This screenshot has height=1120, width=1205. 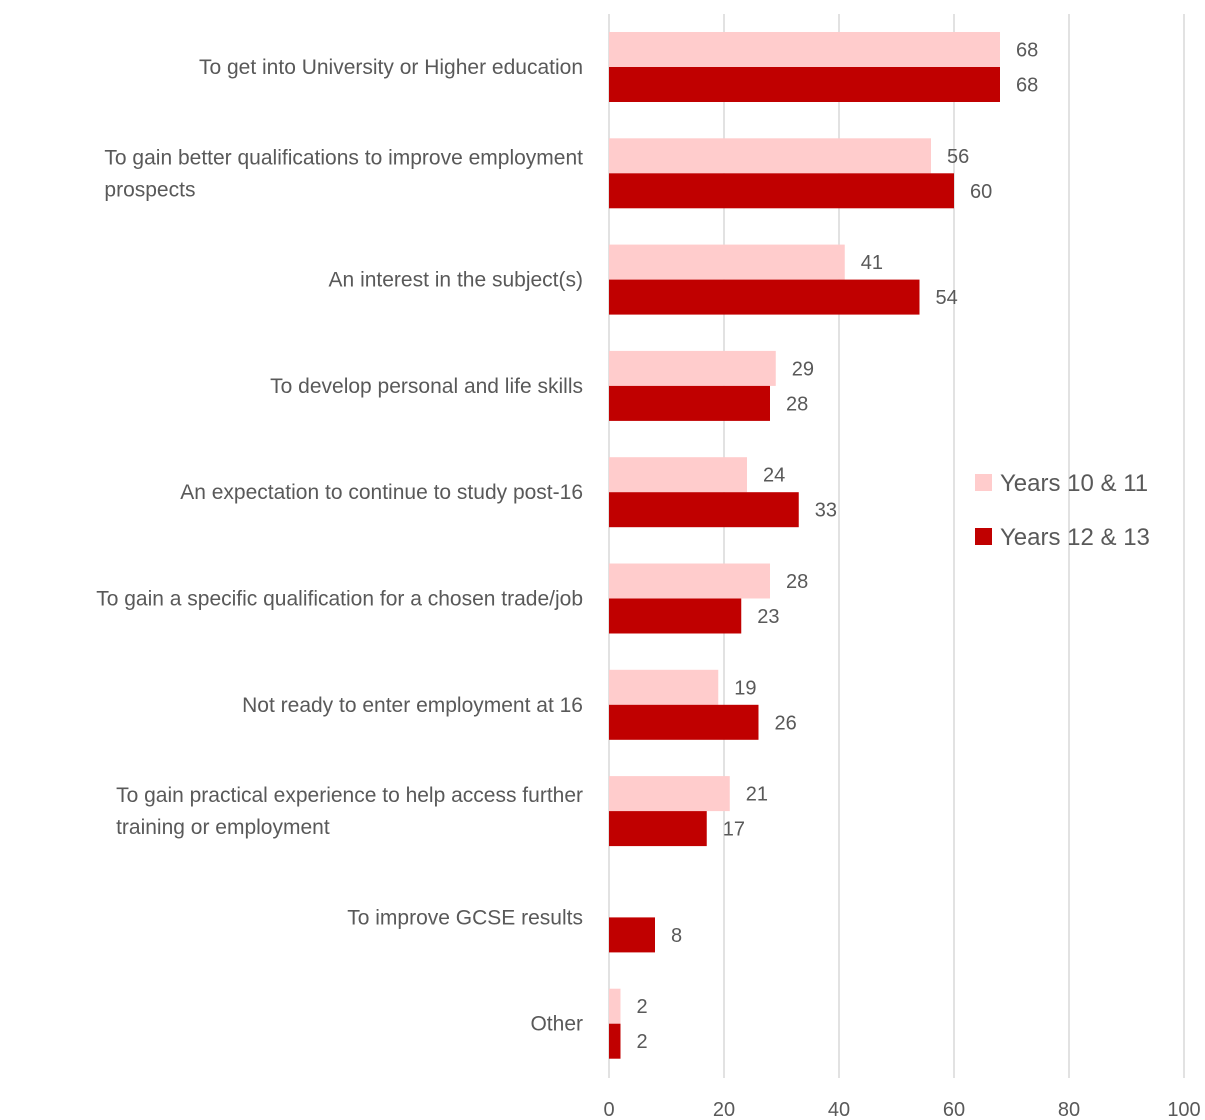 I want to click on legend-label: Years 10 & 11, so click(x=1074, y=483).